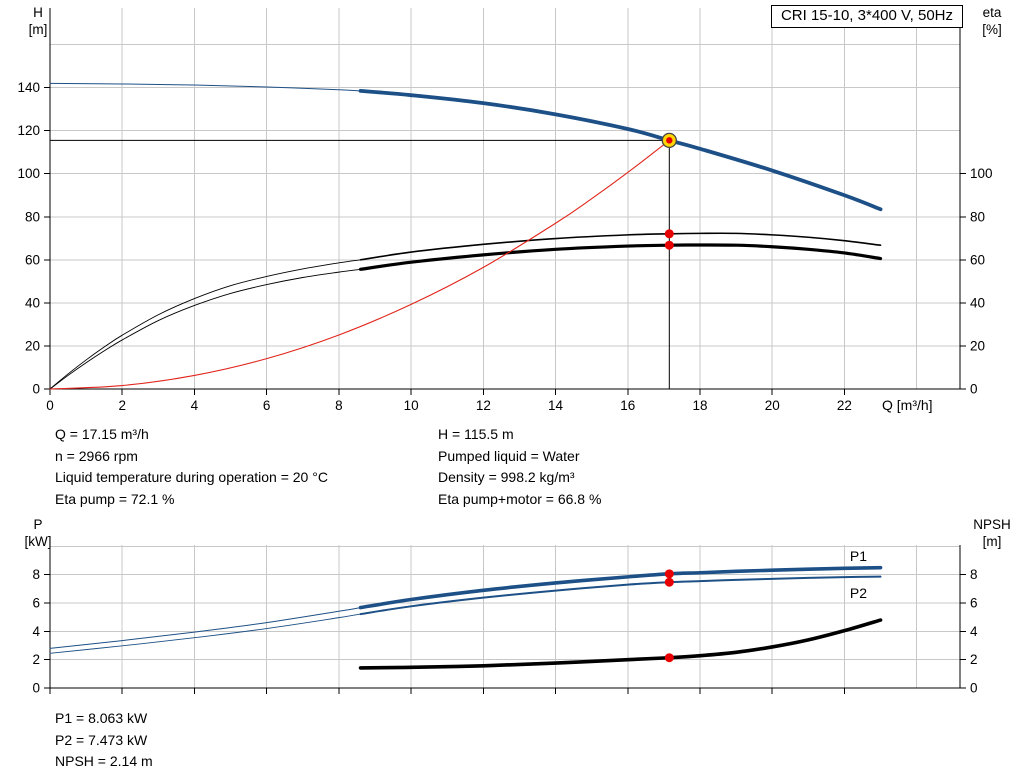  What do you see at coordinates (483, 405) in the screenshot?
I see `x-tick-label: 12` at bounding box center [483, 405].